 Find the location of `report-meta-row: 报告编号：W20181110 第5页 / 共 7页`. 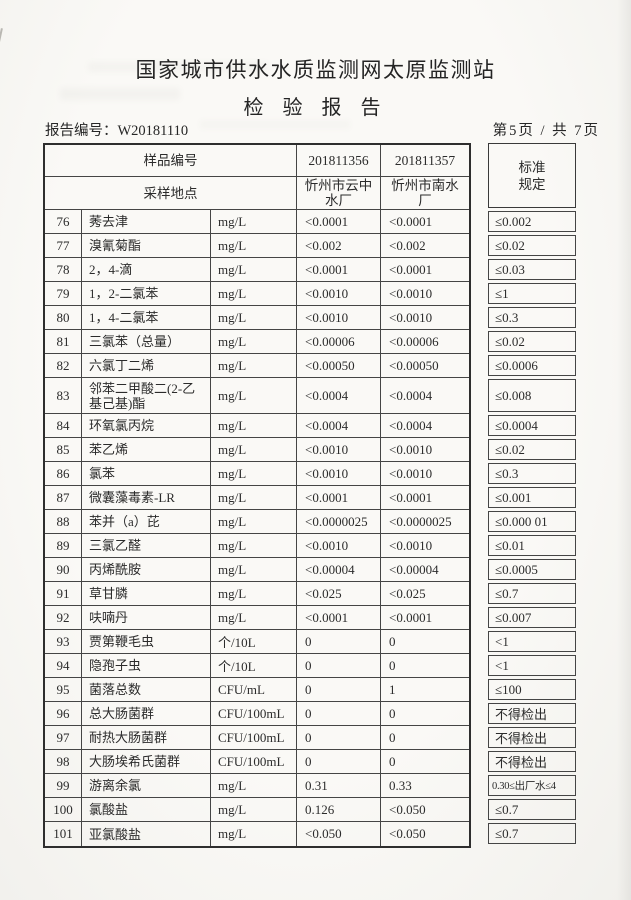

report-meta-row: 报告编号：W20181110 第5页 / 共 7页 is located at coordinates (322, 129).